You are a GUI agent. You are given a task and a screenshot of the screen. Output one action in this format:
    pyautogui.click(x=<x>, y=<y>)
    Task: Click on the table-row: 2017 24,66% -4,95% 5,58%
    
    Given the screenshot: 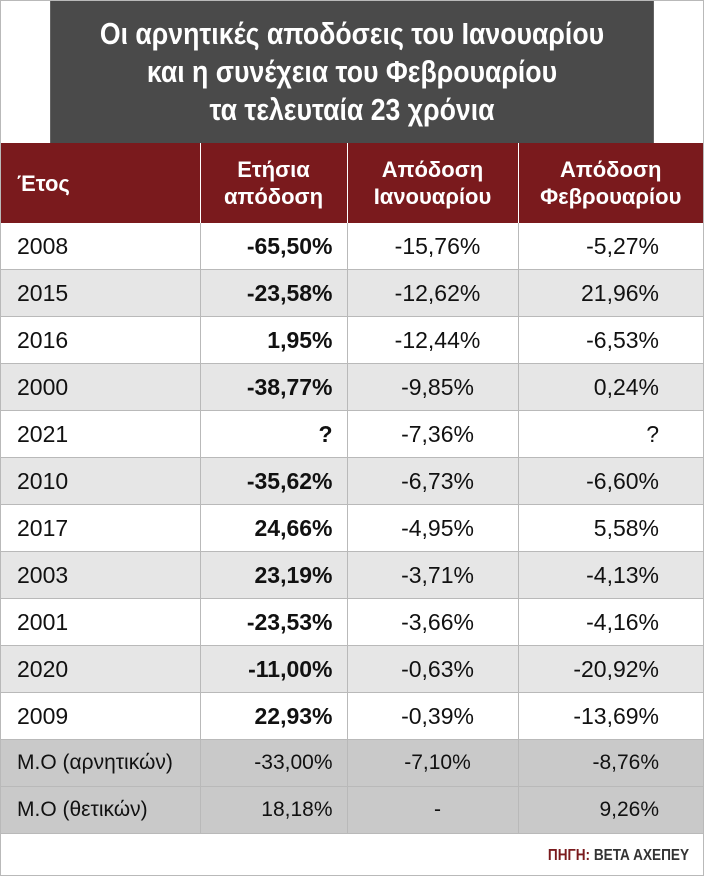 What is the action you would take?
    pyautogui.click(x=352, y=528)
    